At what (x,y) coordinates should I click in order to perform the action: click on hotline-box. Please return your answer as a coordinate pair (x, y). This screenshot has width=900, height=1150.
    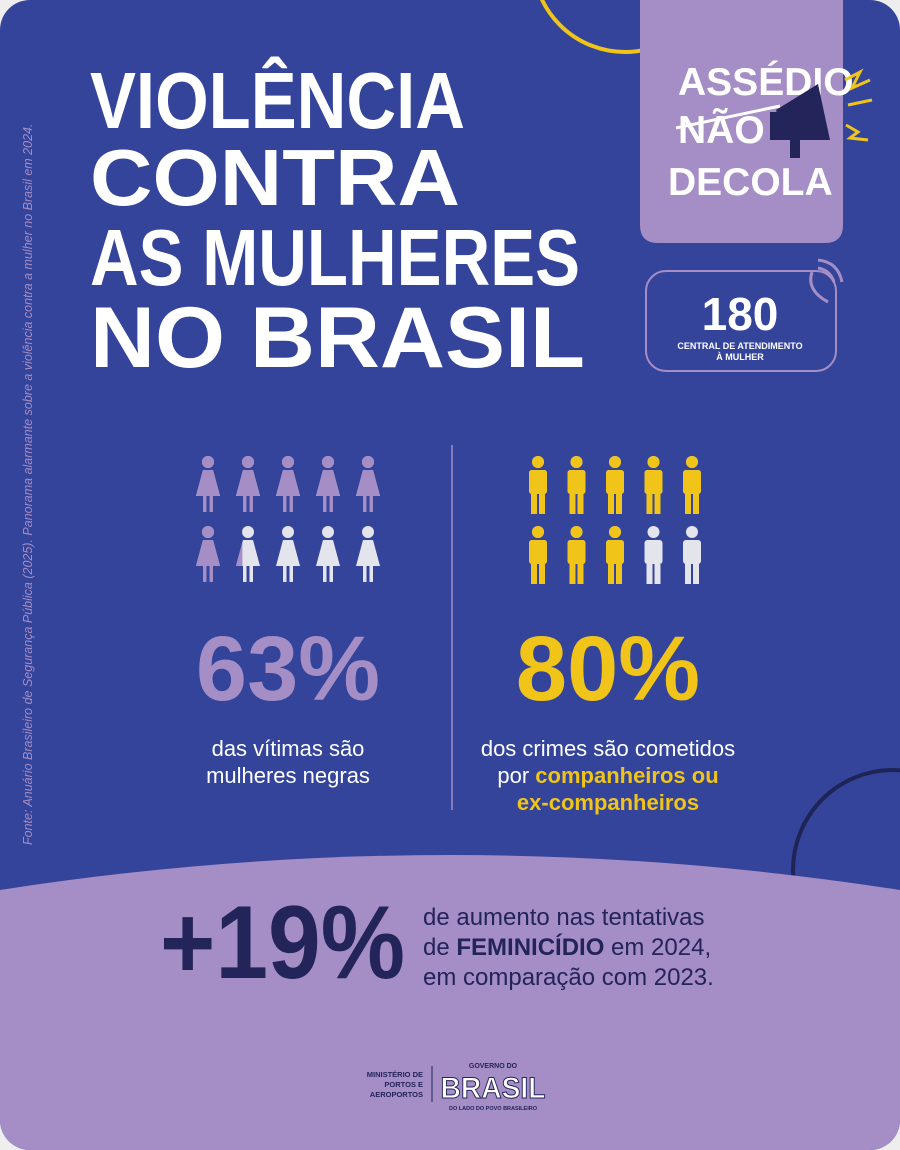
    Looking at the image, I should click on (741, 321).